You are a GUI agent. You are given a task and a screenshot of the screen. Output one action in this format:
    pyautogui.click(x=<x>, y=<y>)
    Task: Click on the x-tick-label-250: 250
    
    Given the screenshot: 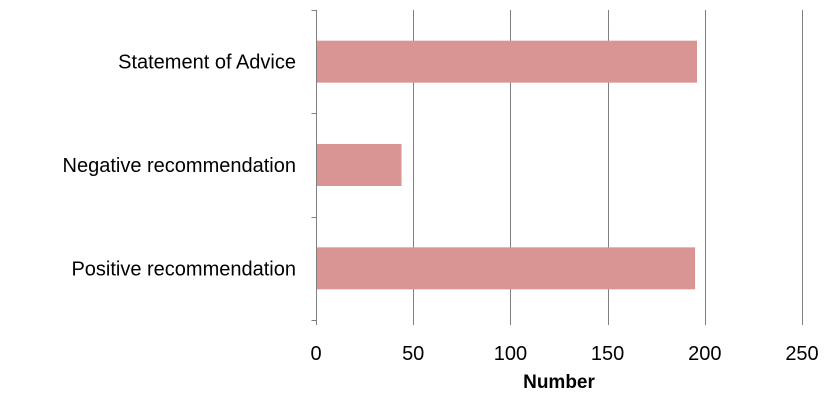 What is the action you would take?
    pyautogui.click(x=801, y=354)
    